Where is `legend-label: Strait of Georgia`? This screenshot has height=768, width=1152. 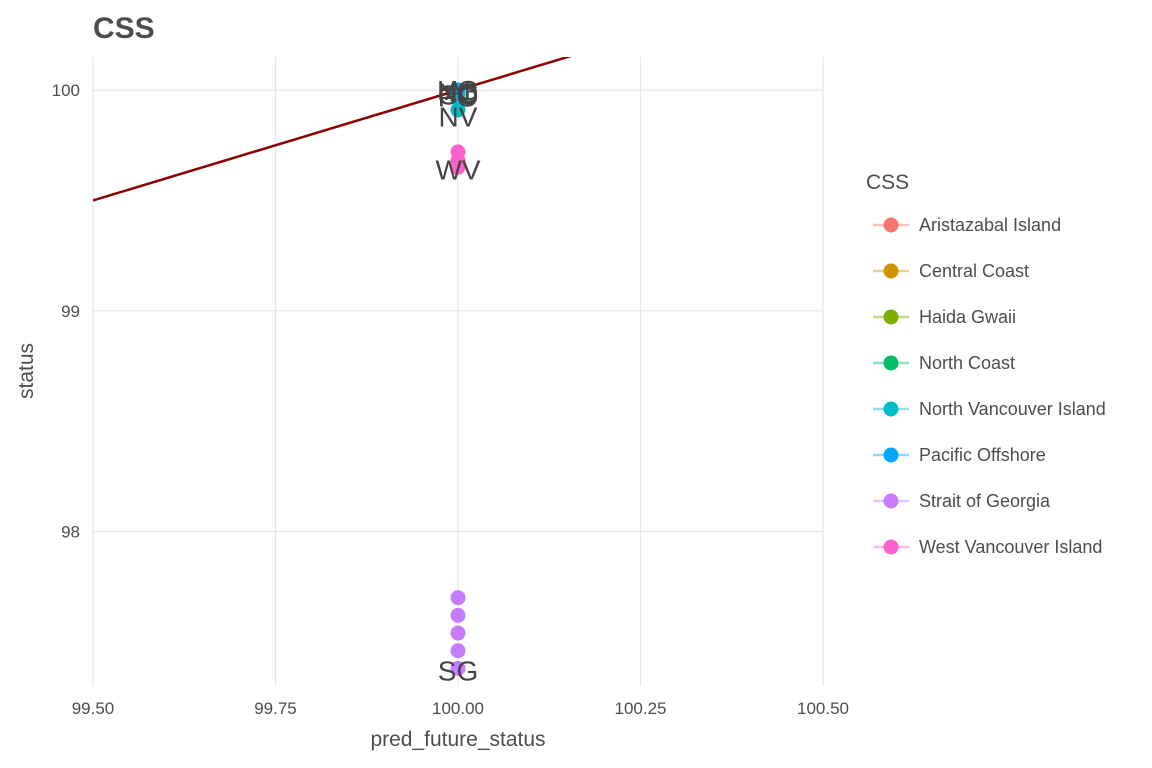 legend-label: Strait of Georgia is located at coordinates (985, 501).